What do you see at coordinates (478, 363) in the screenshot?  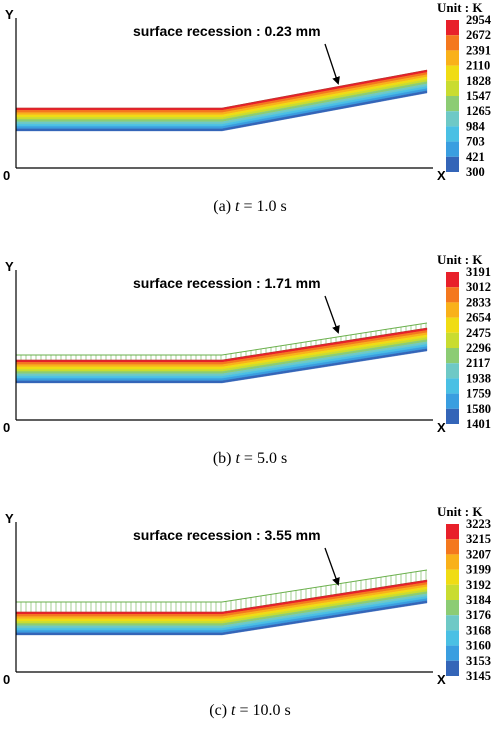 I see `legend-value: 2117` at bounding box center [478, 363].